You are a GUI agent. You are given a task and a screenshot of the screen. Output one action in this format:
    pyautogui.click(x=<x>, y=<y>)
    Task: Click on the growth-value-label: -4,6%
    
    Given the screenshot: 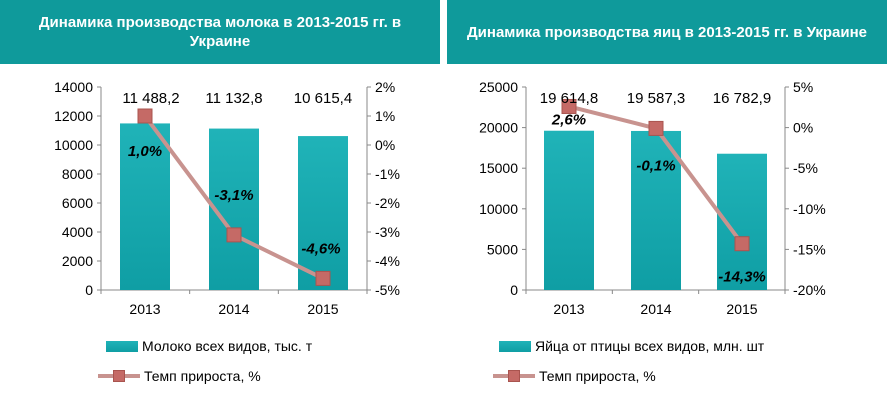 What is the action you would take?
    pyautogui.click(x=320, y=248)
    